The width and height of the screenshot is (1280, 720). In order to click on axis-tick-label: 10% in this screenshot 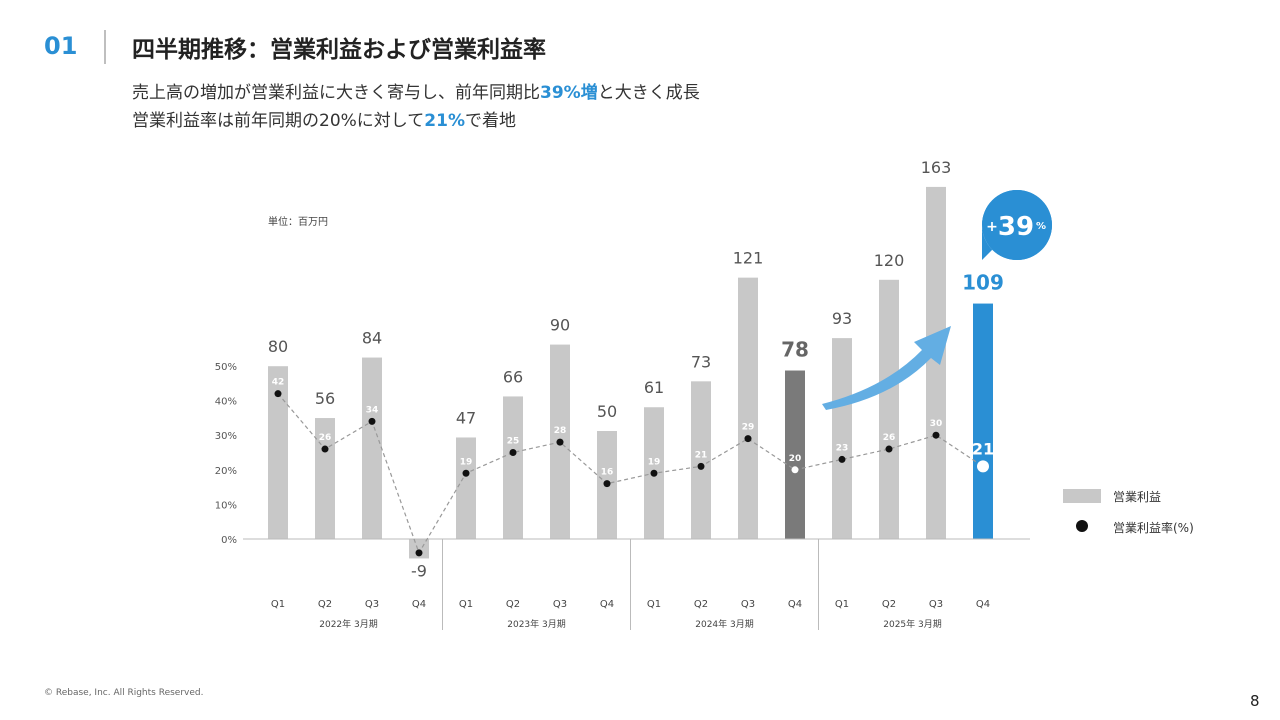, I will do `click(226, 505)`.